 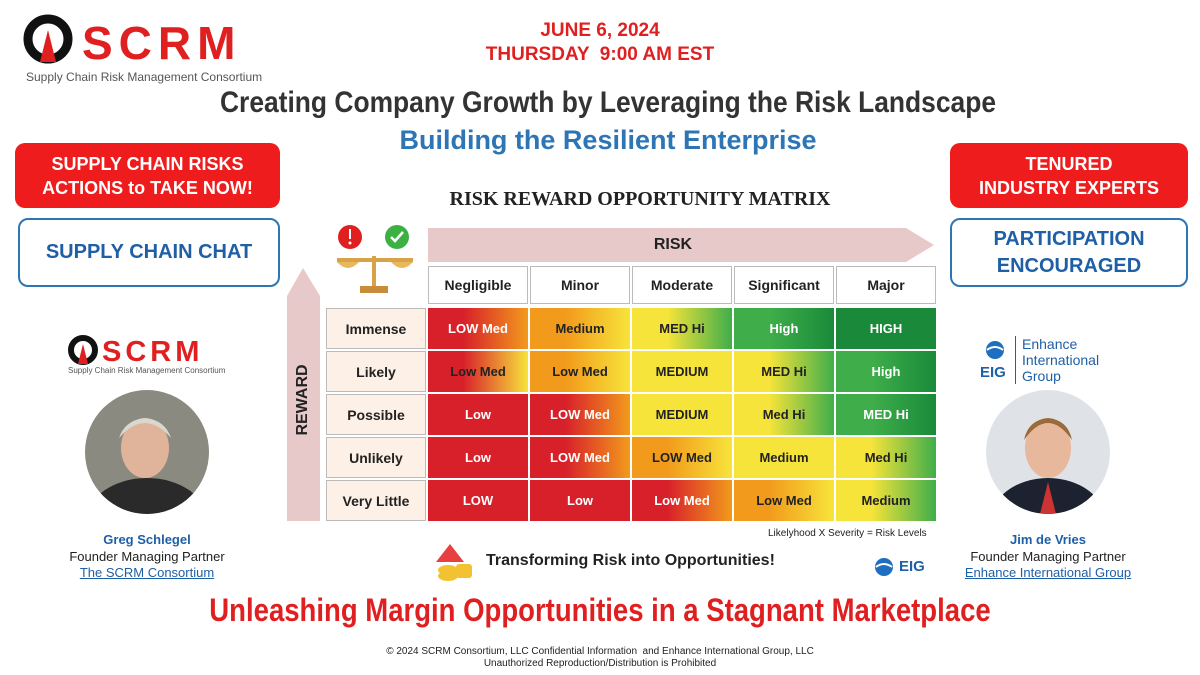 I want to click on button-text: SUPPLY CHAIN CHAT, so click(x=149, y=252).